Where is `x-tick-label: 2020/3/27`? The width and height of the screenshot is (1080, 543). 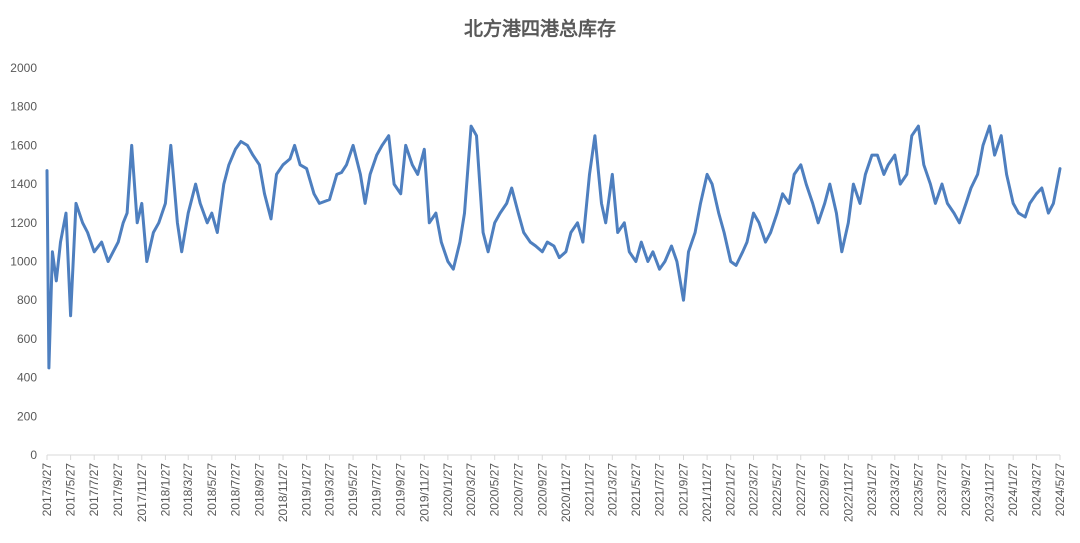
x-tick-label: 2020/3/27 is located at coordinates (471, 490).